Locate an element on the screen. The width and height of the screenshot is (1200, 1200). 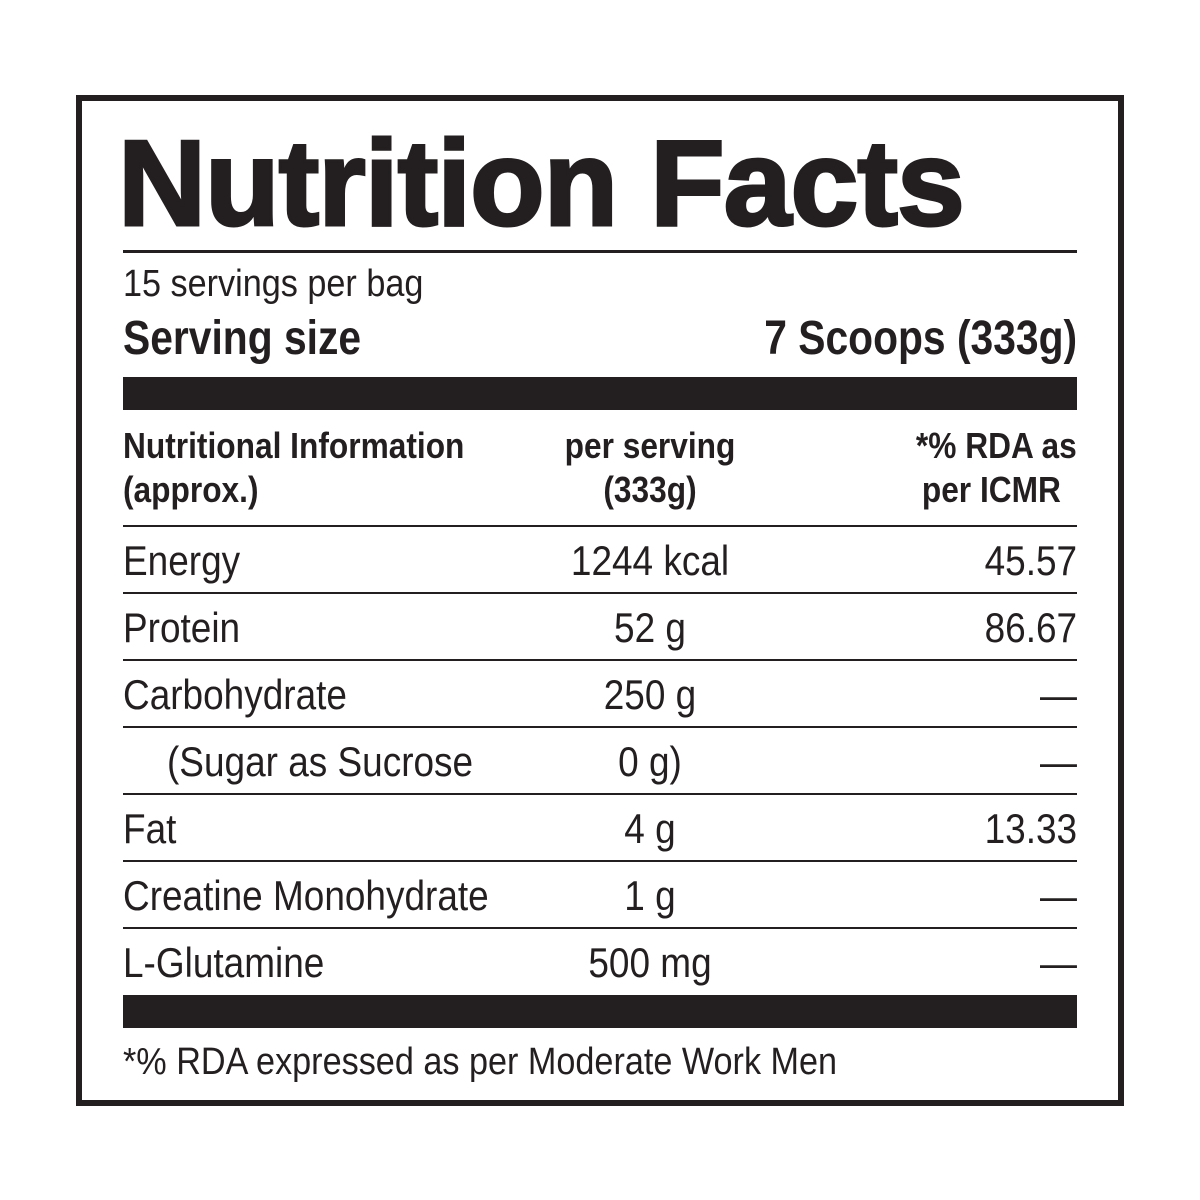
header-line: (333g) is located at coordinates (650, 489).